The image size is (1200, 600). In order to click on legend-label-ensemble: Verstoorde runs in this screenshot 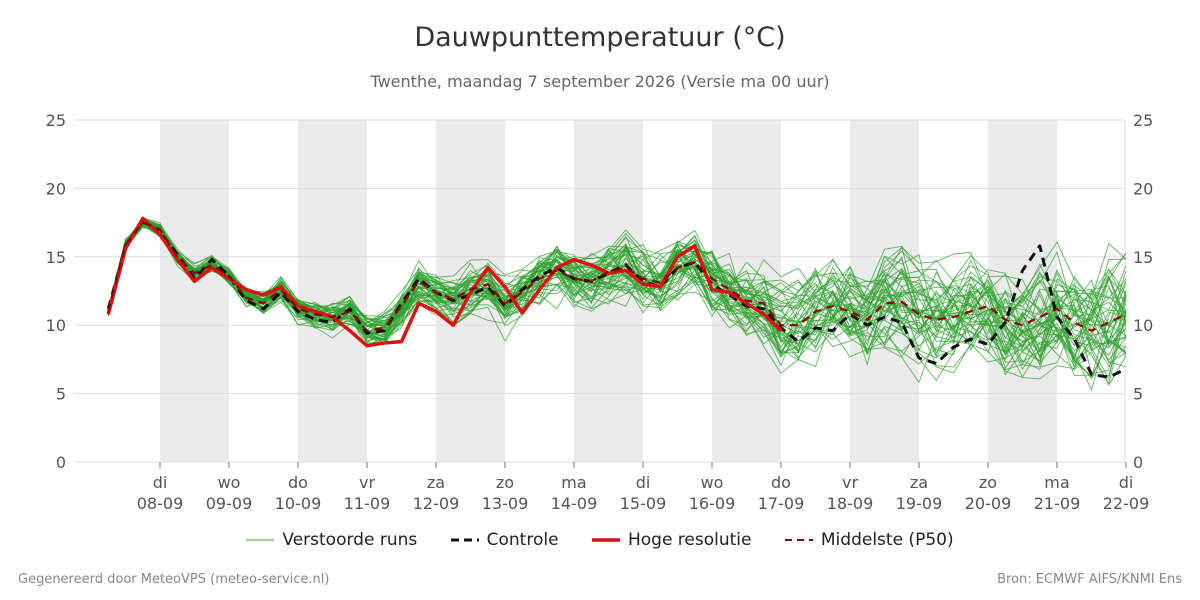, I will do `click(350, 540)`.